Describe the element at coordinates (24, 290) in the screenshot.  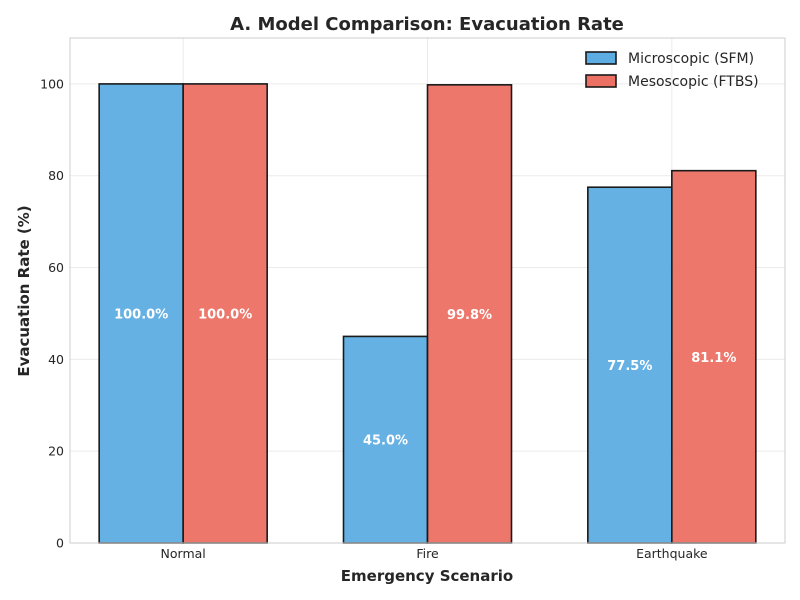
I see `y-axis-label: Evacuation Rate (%)` at that location.